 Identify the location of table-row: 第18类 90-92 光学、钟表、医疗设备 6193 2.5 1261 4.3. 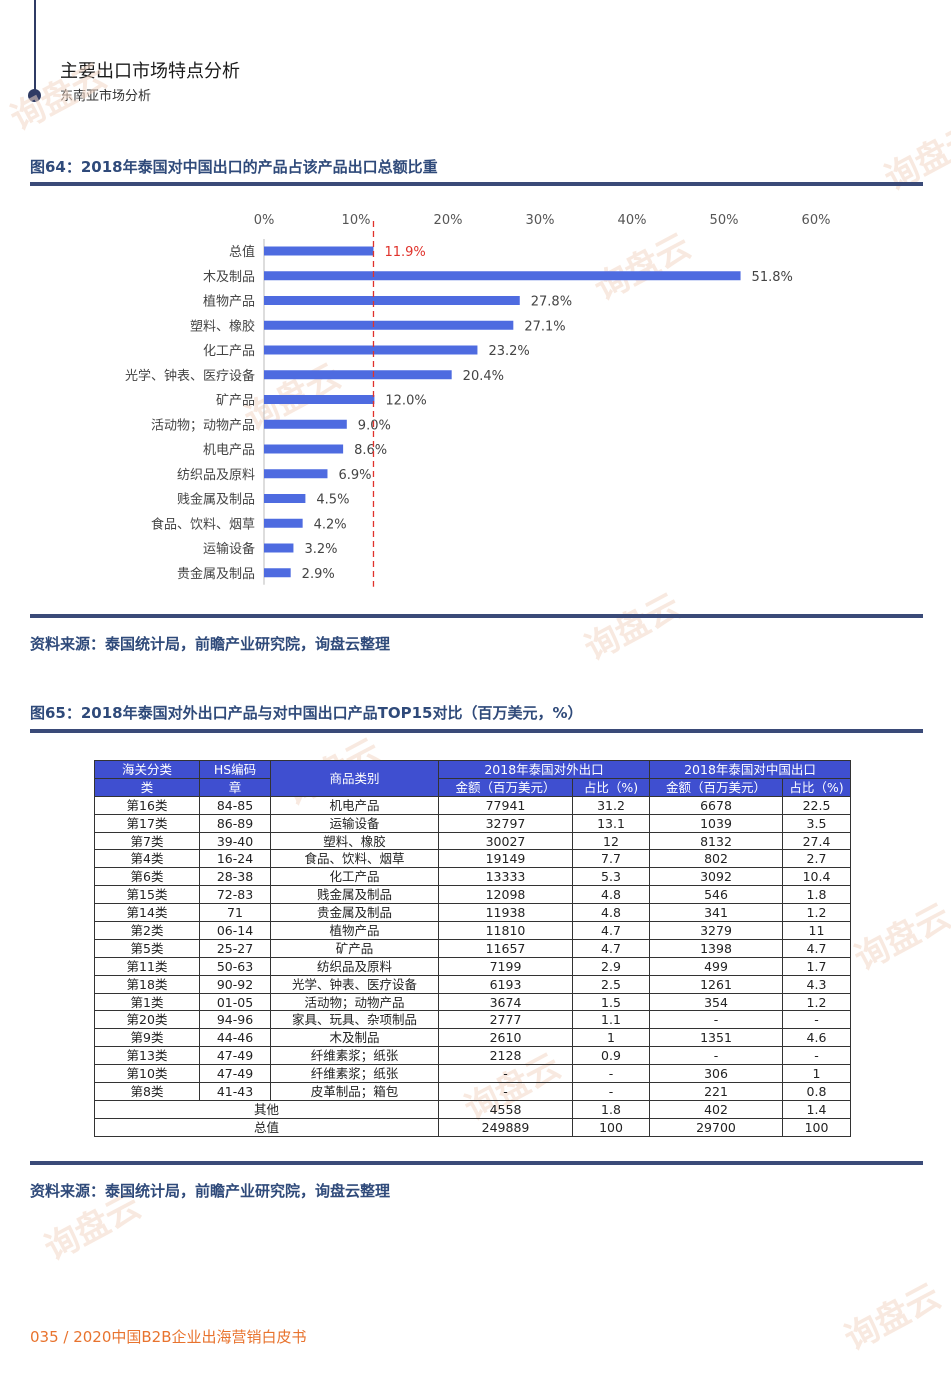
(472, 984).